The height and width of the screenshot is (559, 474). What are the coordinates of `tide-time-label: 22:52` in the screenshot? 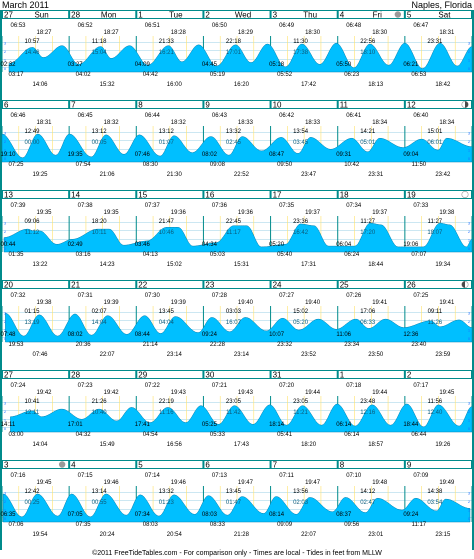 It's located at (242, 175).